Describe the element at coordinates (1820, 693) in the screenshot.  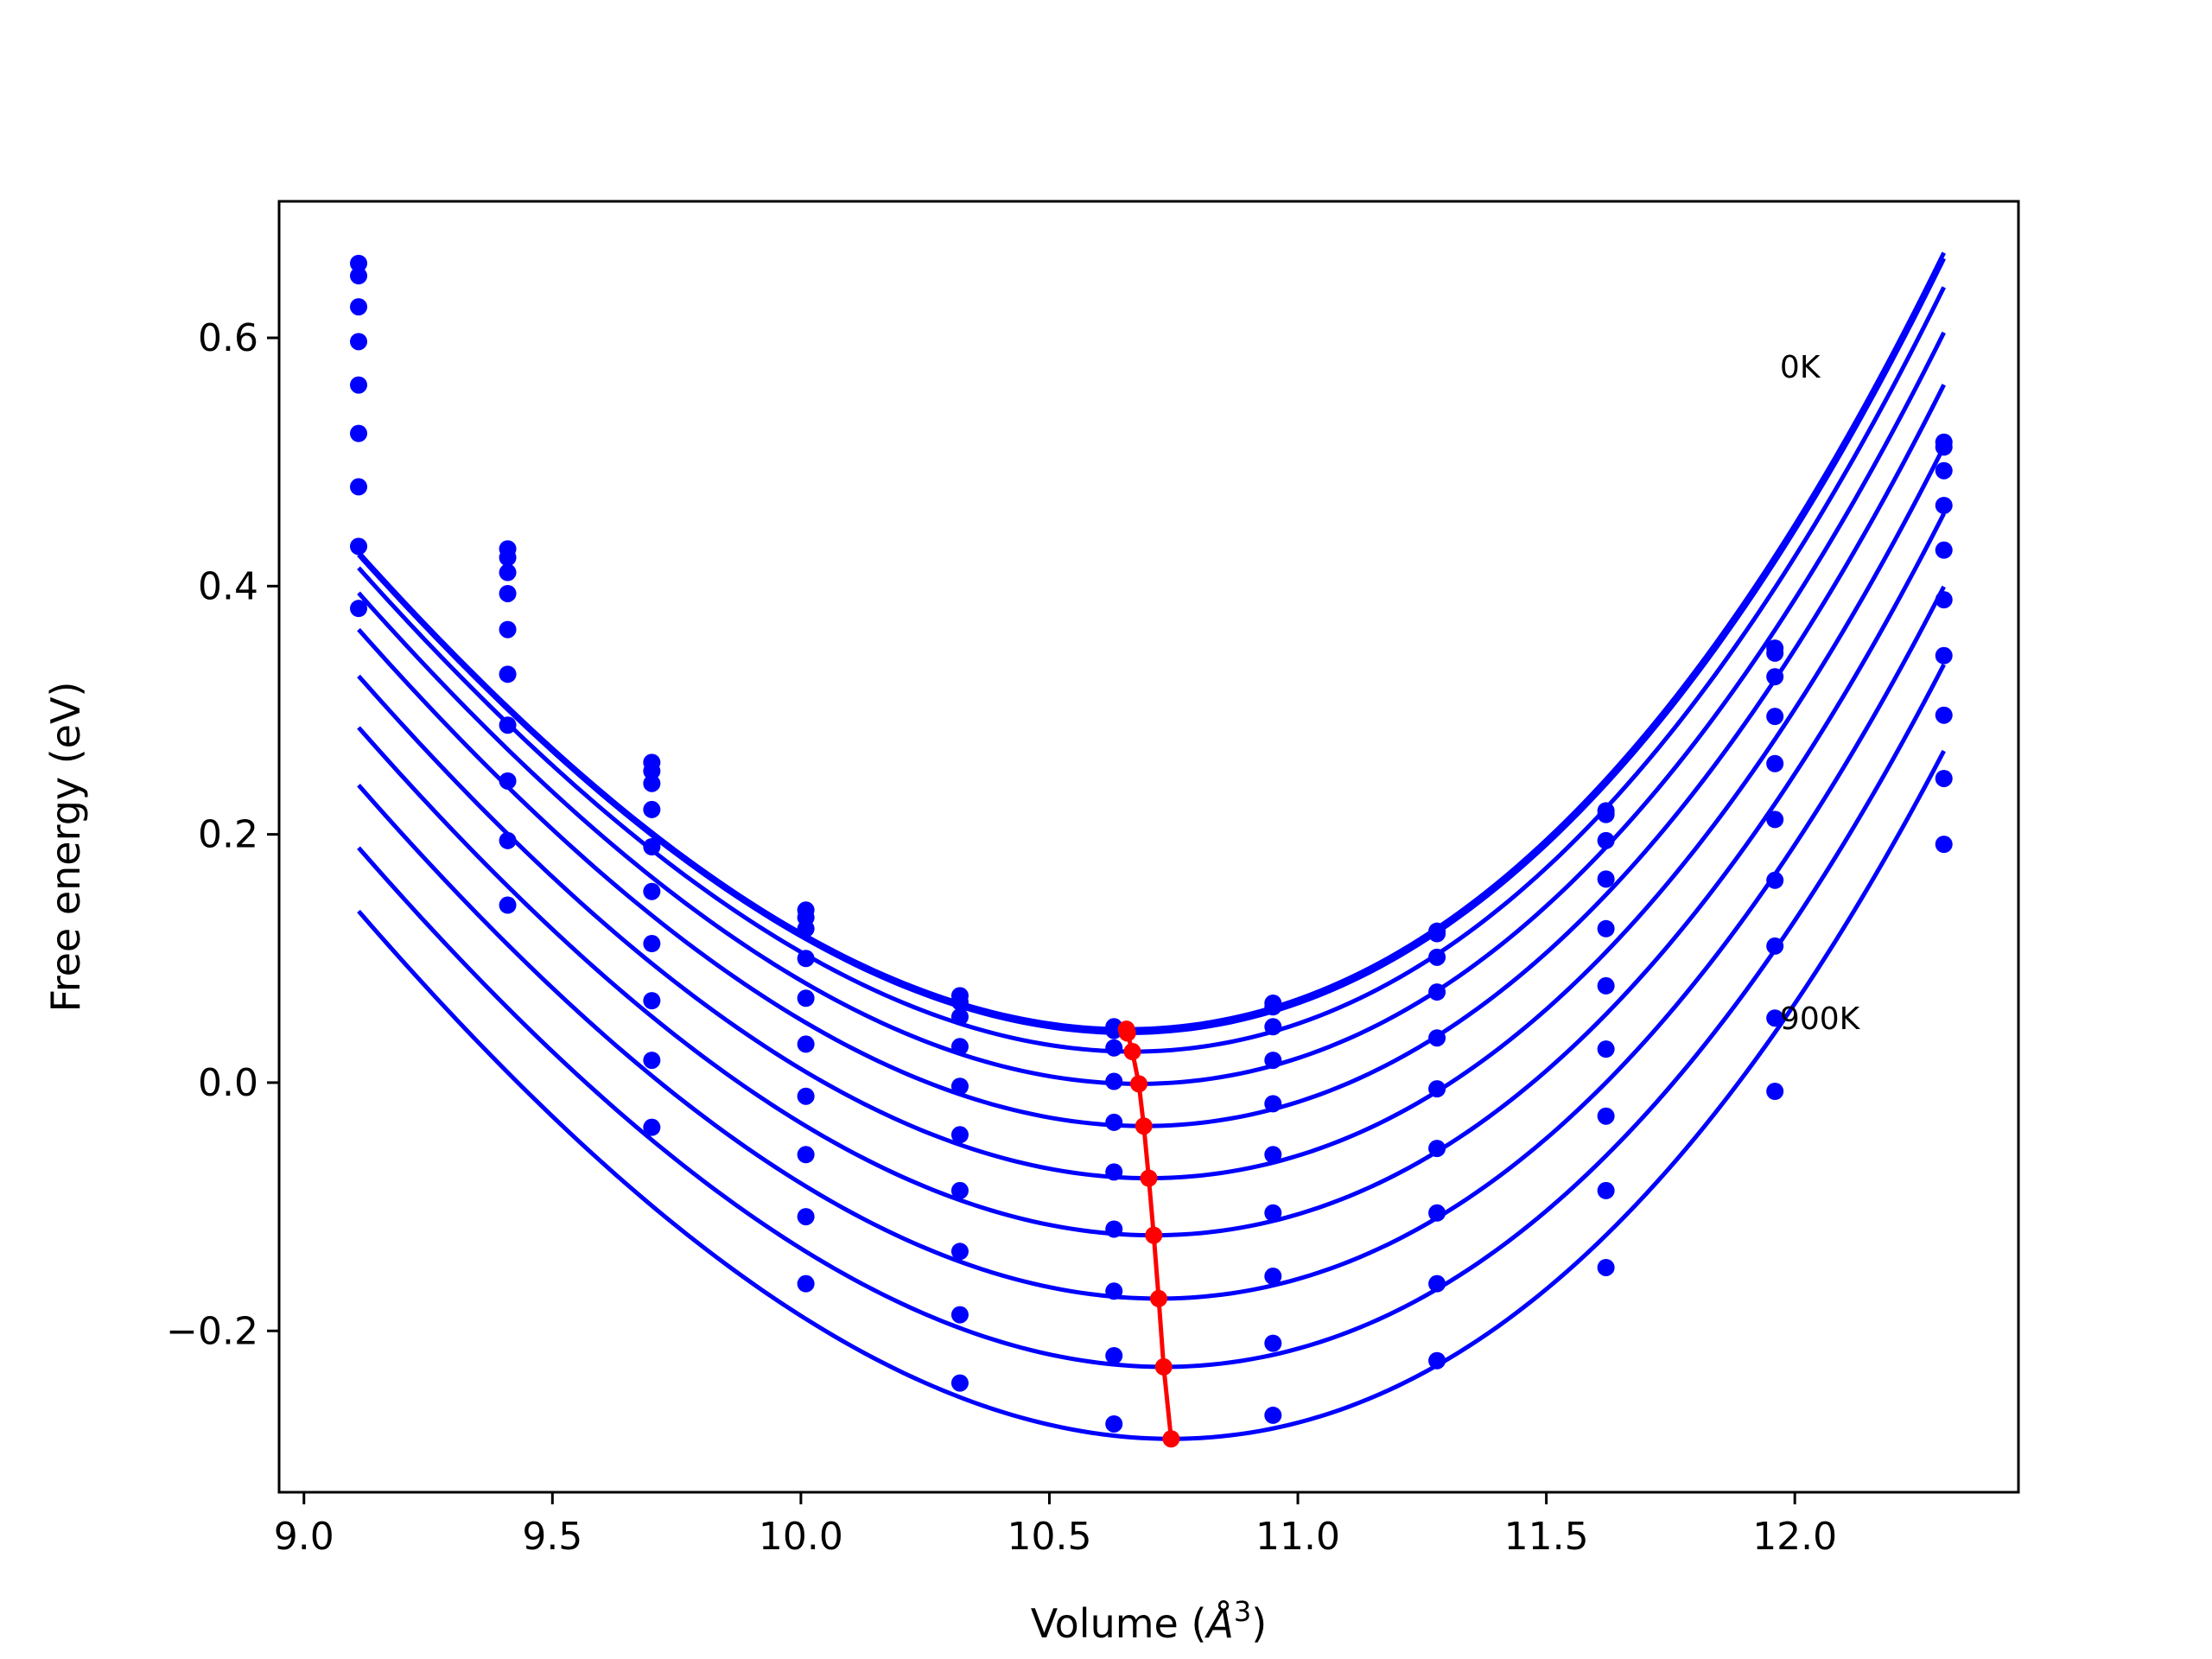
I see `annotations: 0K 900K` at that location.